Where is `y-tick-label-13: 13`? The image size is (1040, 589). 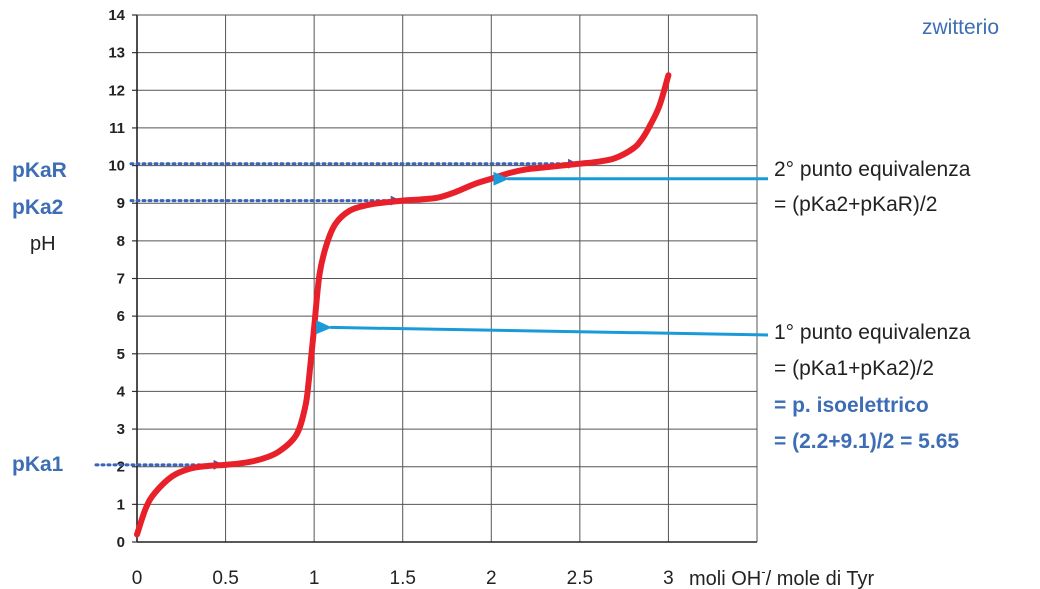
y-tick-label-13: 13 is located at coordinates (116, 53).